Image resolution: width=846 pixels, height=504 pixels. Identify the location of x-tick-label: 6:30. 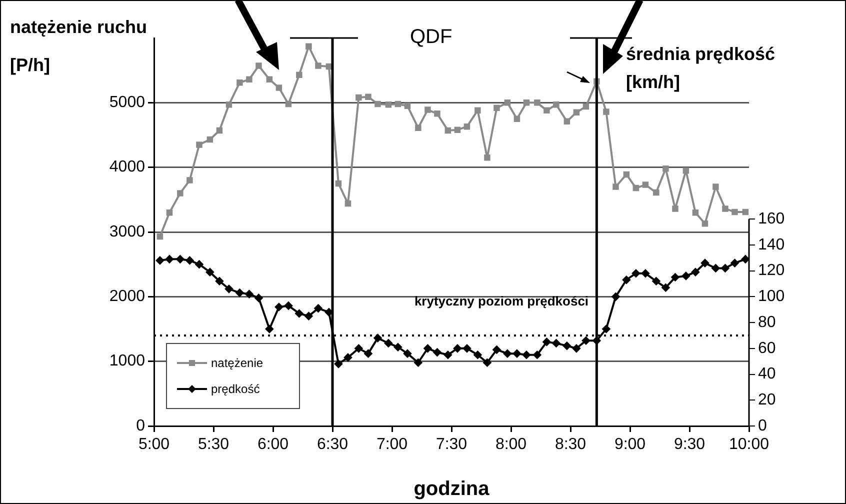
(332, 445).